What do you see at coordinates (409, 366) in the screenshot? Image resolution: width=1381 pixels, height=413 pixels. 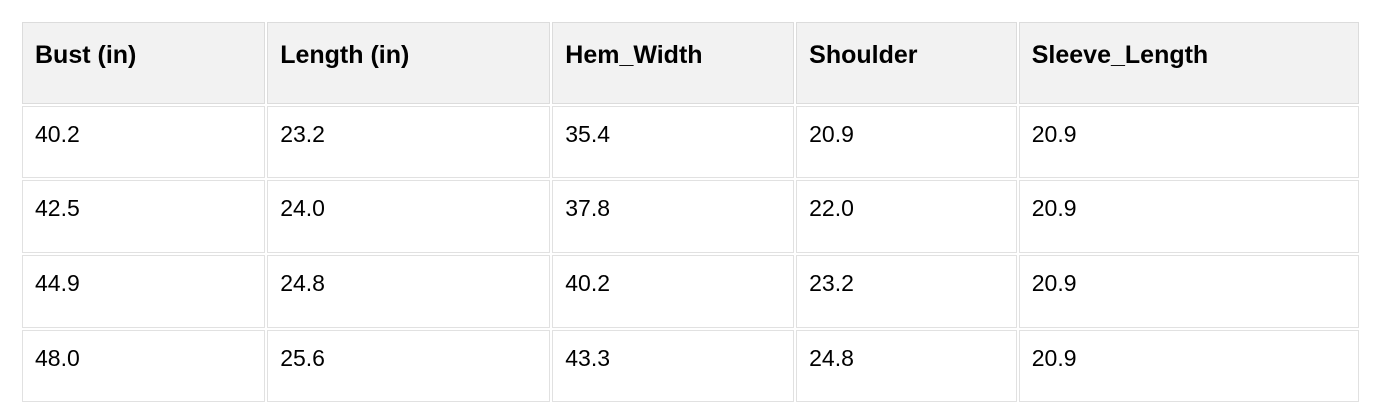 I see `table-cell: 25.6` at bounding box center [409, 366].